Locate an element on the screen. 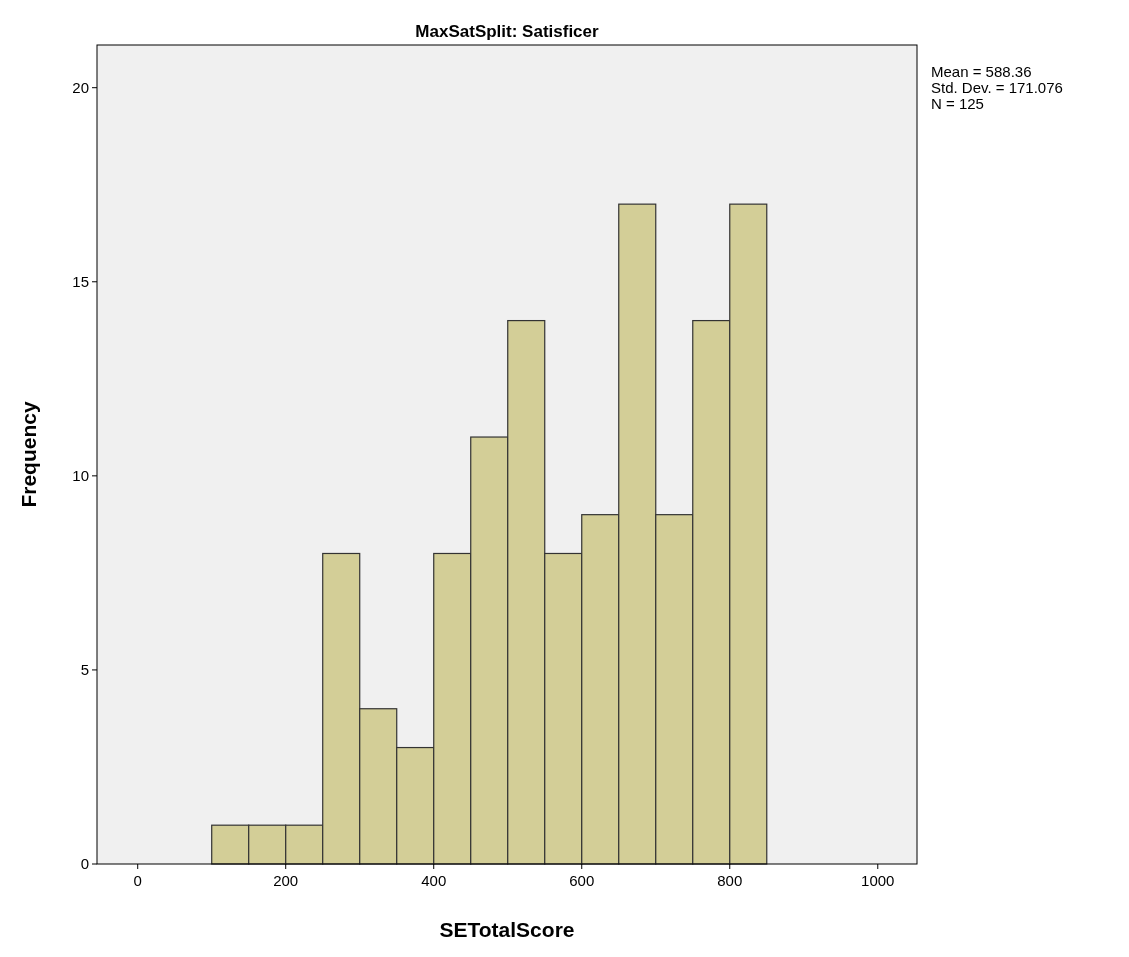 This screenshot has height=957, width=1129. x-tick-label: 1000 is located at coordinates (878, 880).